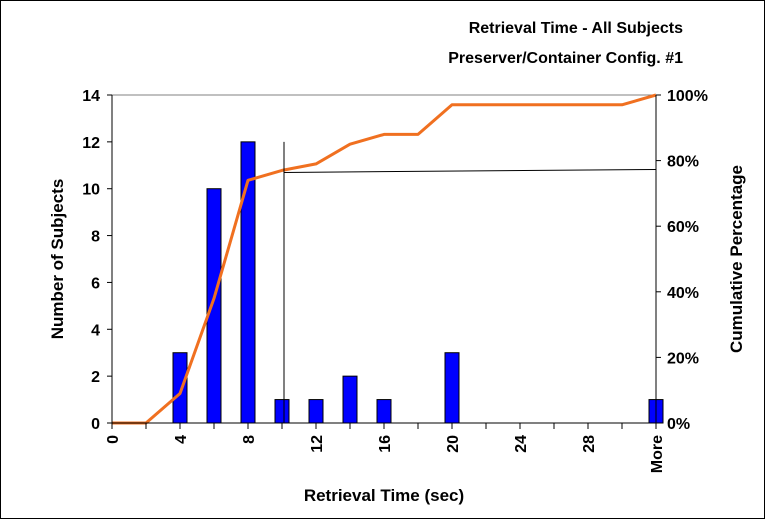 This screenshot has height=520, width=765. Describe the element at coordinates (687, 96) in the screenshot. I see `y2-tick-label: 100%` at that location.